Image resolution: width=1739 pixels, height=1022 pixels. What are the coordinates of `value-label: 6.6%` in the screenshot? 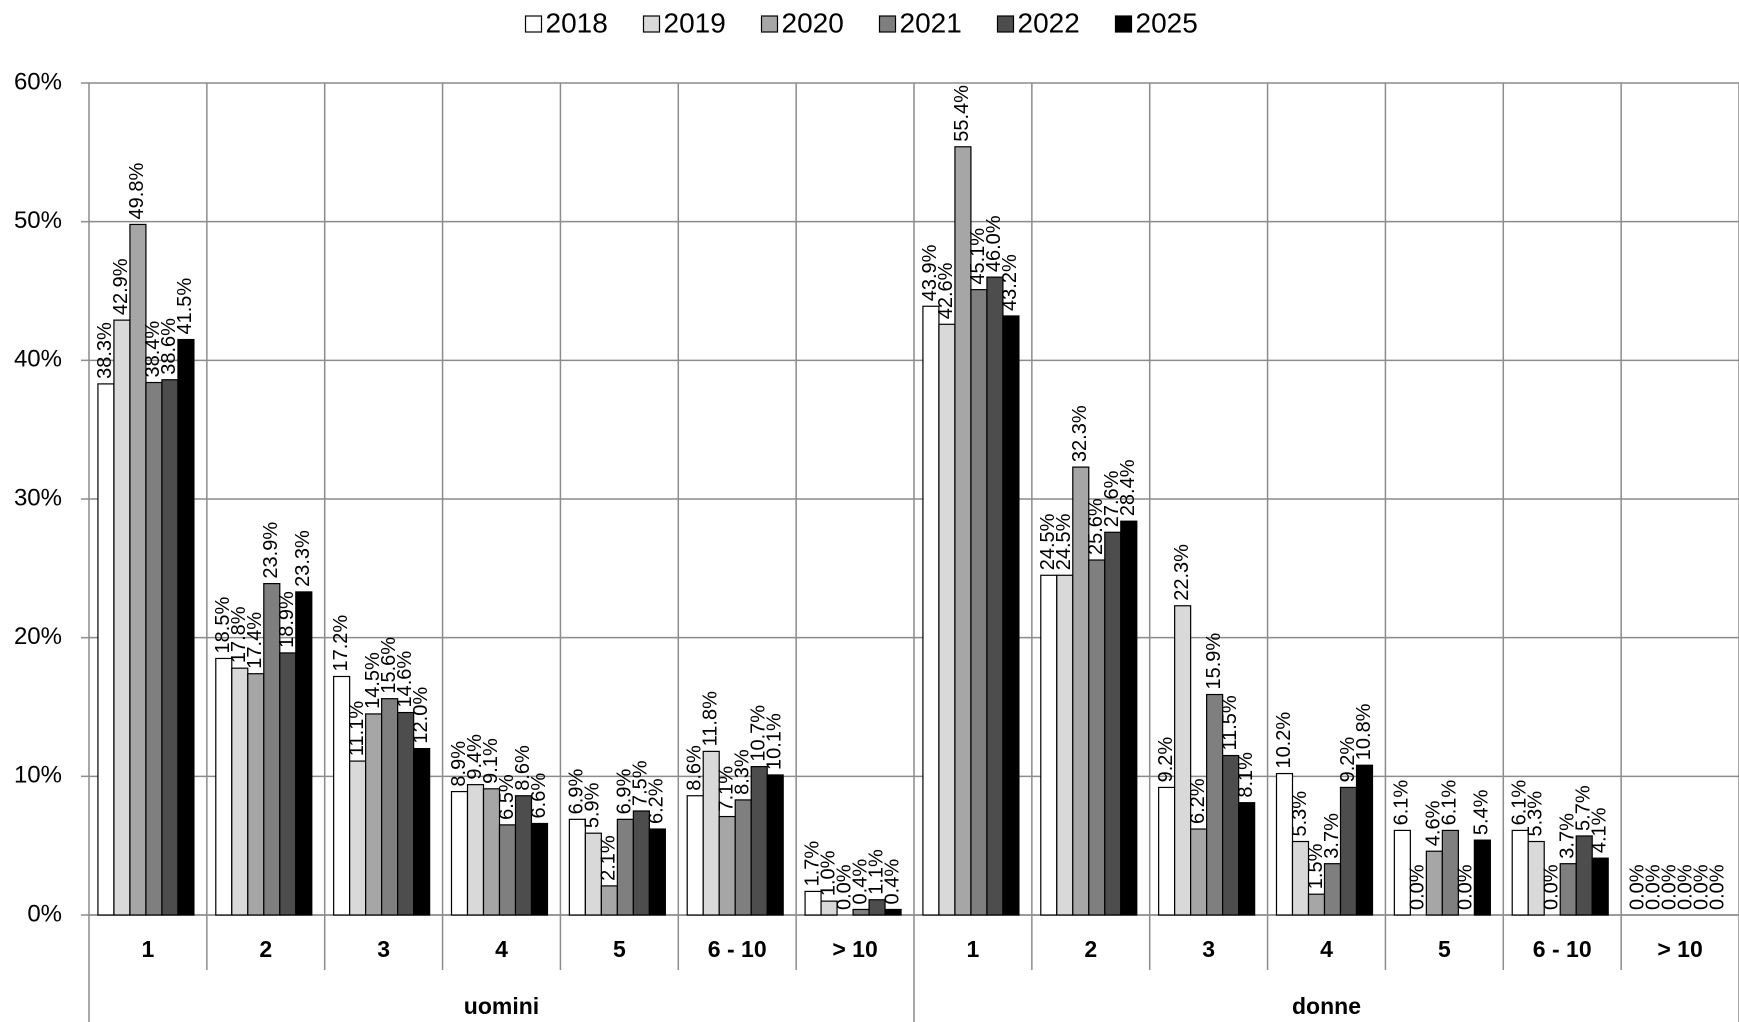 It's located at (539, 796).